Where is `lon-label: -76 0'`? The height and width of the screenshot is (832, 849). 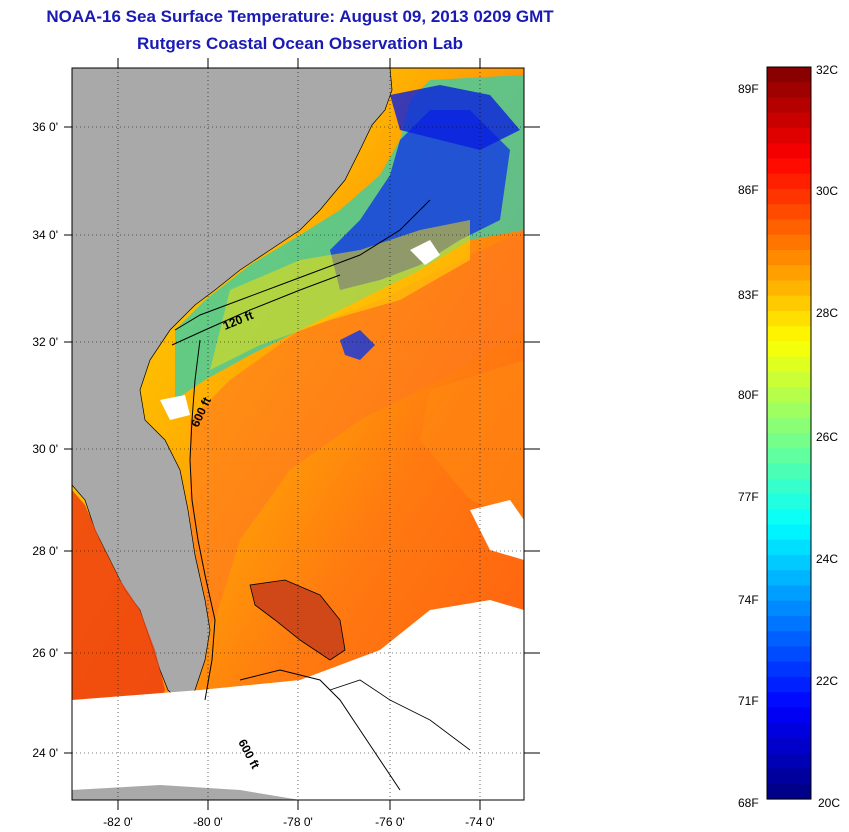
lon-label: -76 0' is located at coordinates (390, 822).